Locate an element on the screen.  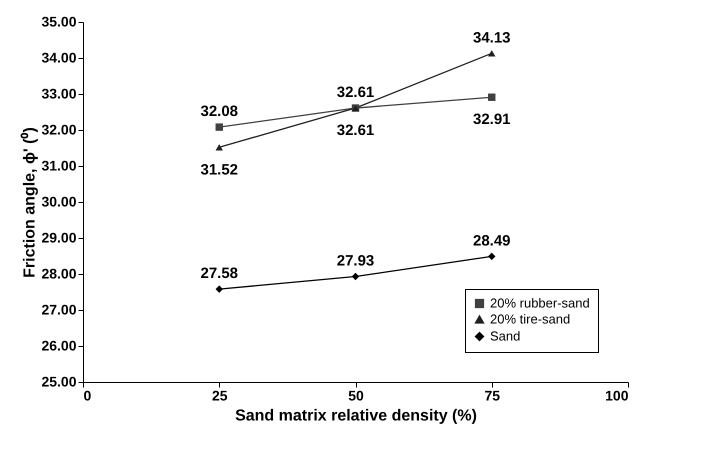
y-tick-label: 30.00 is located at coordinates (59, 202).